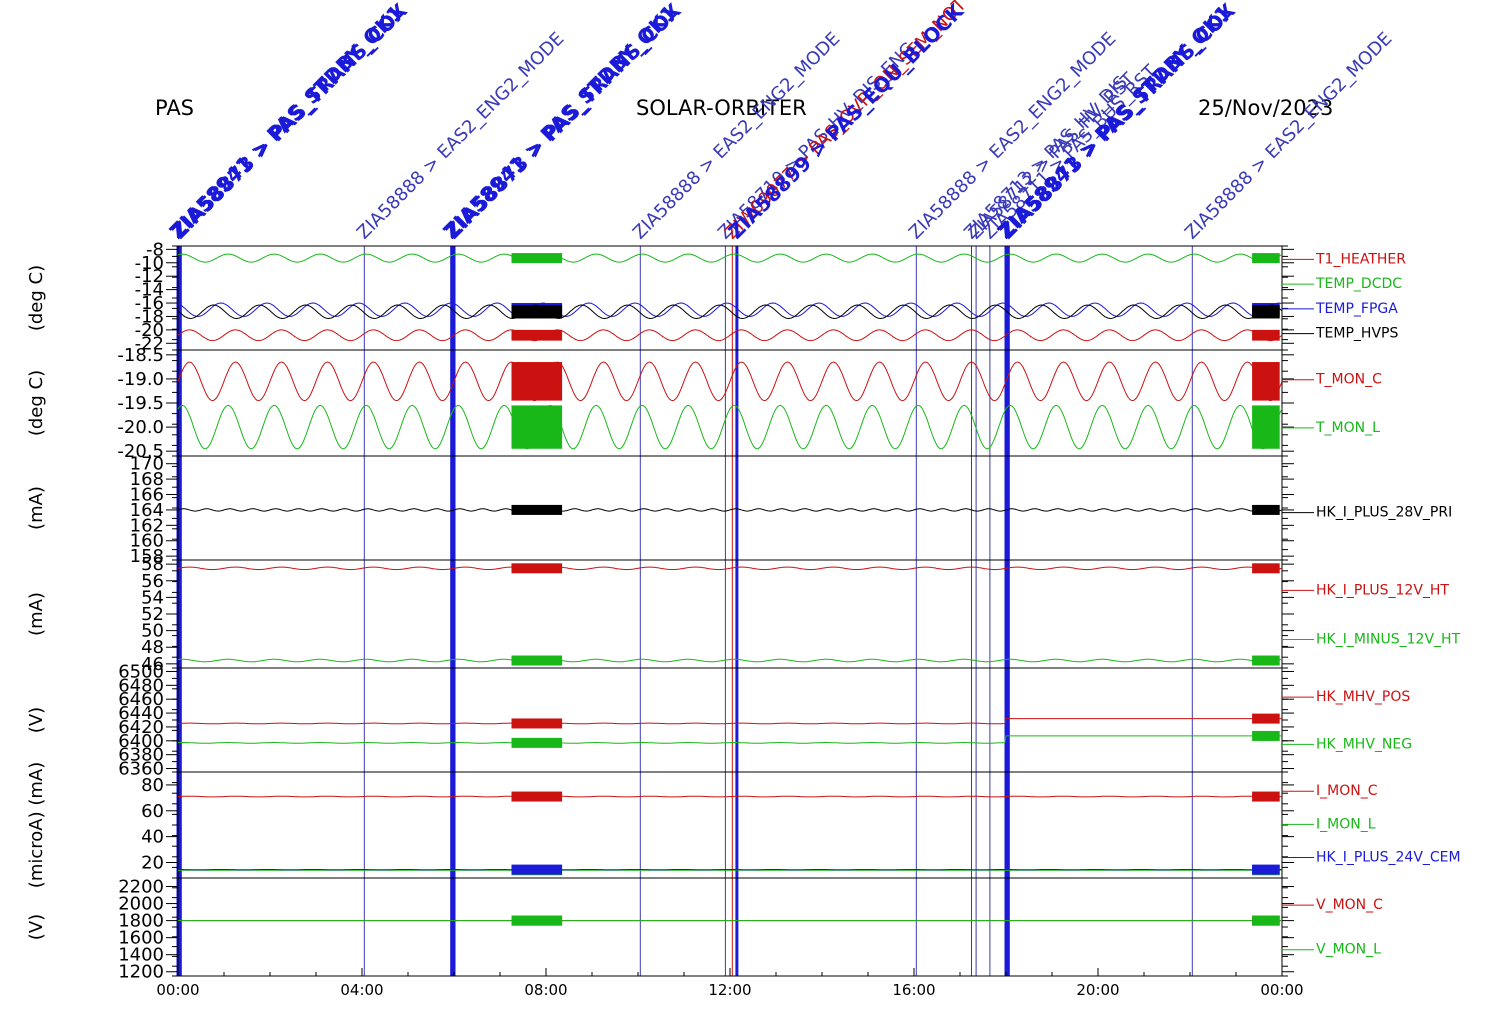 The width and height of the screenshot is (1512, 1020). Describe the element at coordinates (155, 249) in the screenshot. I see `y-tick-label: -8` at that location.